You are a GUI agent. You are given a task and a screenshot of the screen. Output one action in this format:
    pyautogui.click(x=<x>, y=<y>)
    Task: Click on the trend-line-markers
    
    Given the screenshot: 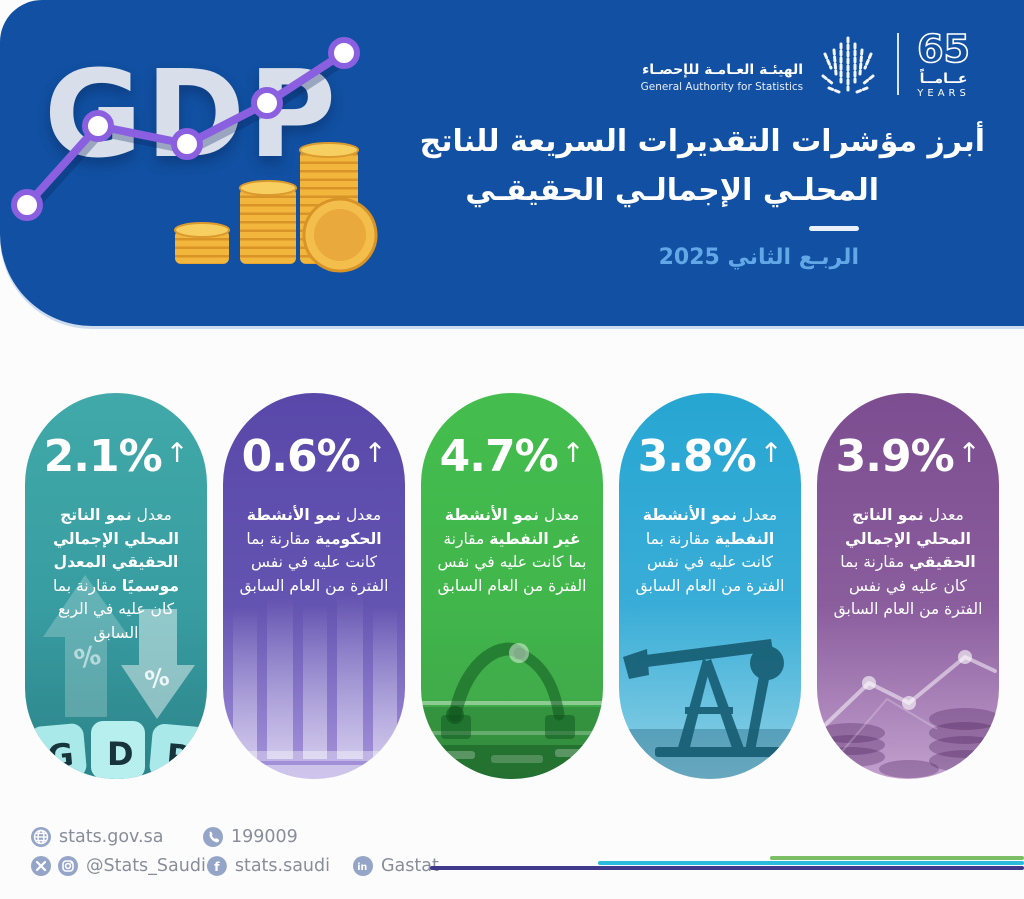 What is the action you would take?
    pyautogui.click(x=185, y=129)
    